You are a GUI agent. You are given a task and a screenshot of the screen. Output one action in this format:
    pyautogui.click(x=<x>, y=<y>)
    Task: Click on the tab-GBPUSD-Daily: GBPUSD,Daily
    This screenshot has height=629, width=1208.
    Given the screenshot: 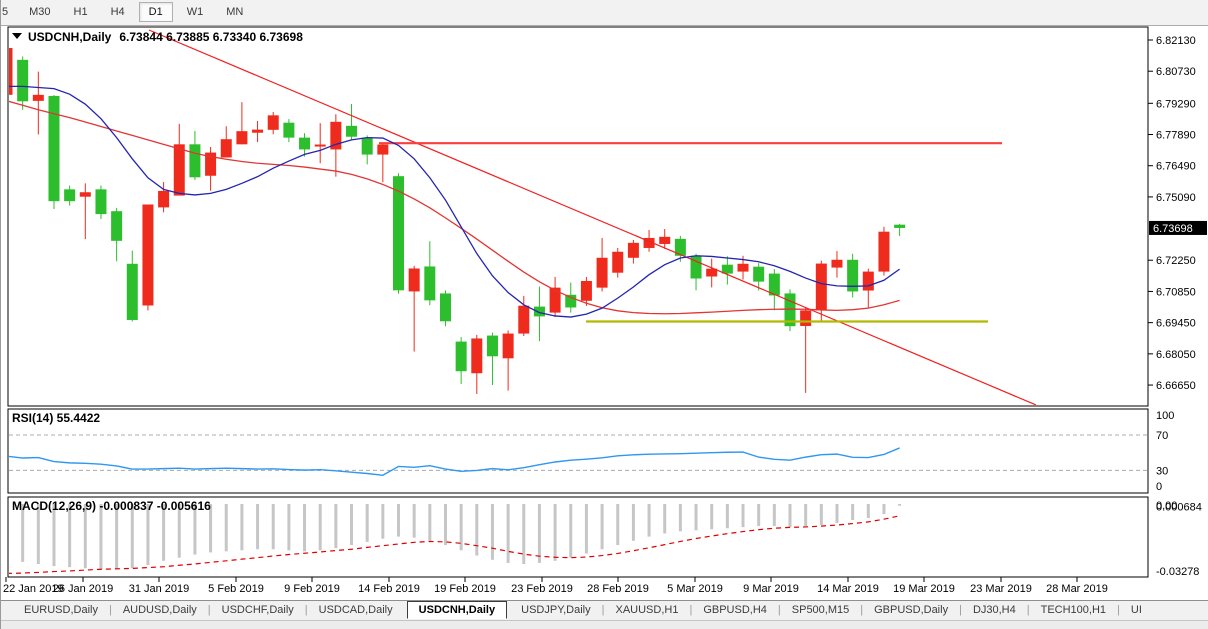 What is the action you would take?
    pyautogui.click(x=911, y=610)
    